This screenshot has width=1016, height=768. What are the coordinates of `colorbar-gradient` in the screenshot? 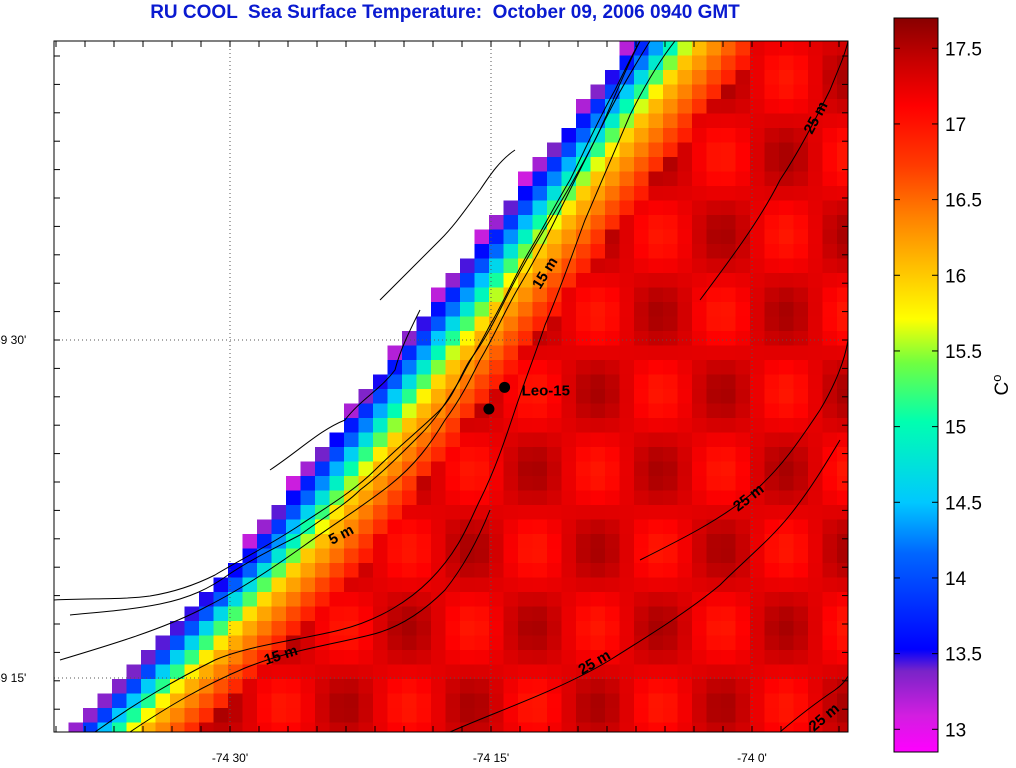 It's located at (916, 385).